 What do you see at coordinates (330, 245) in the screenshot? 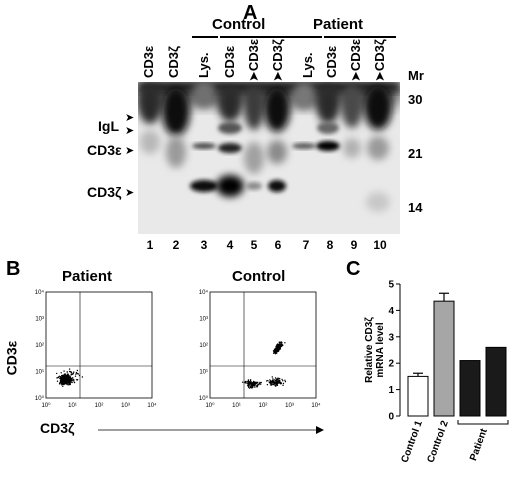
I see `lane-number-8: 8` at bounding box center [330, 245].